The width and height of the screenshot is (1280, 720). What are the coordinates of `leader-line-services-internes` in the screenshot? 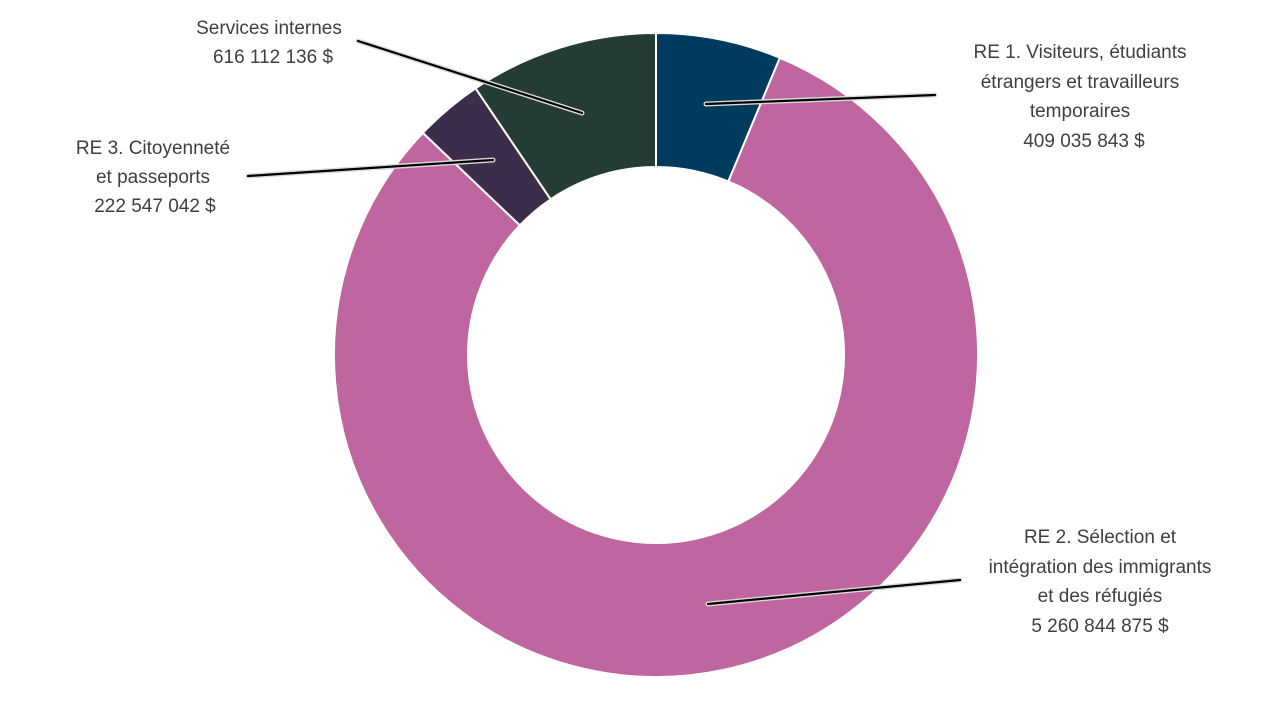 It's located at (470, 77).